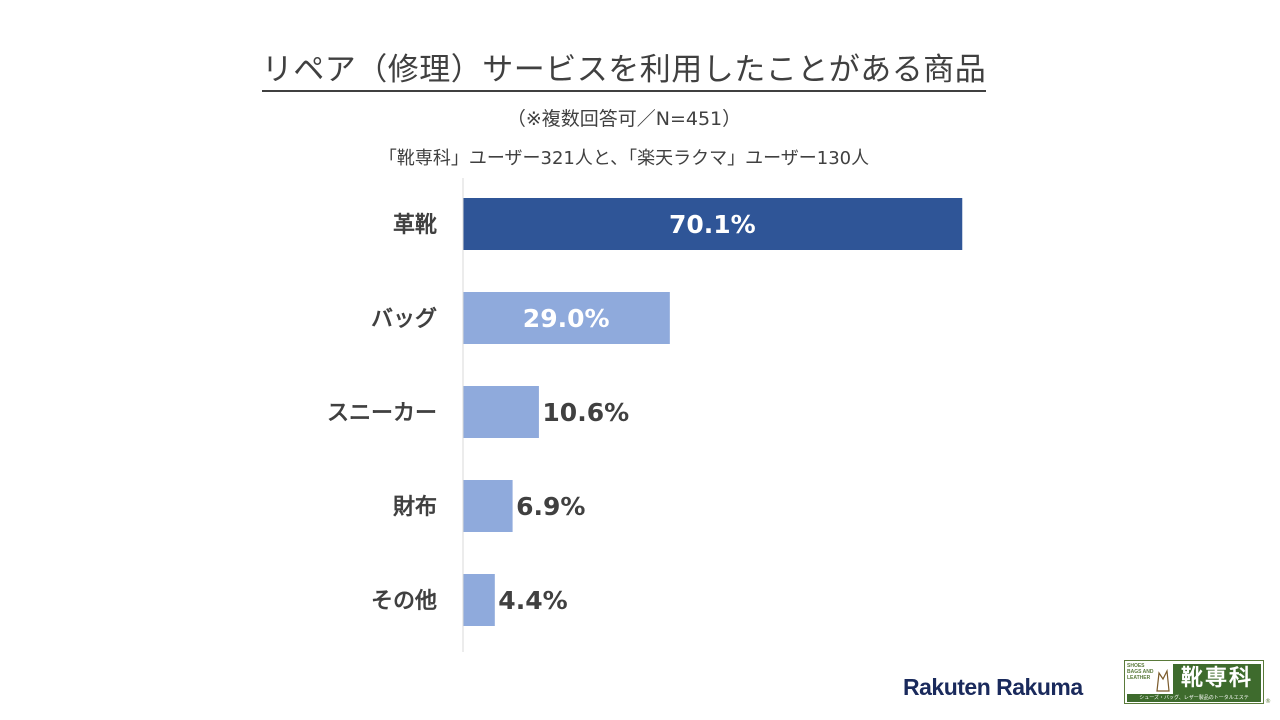 The width and height of the screenshot is (1280, 720). Describe the element at coordinates (1268, 701) in the screenshot. I see `registered-mark: ®` at that location.